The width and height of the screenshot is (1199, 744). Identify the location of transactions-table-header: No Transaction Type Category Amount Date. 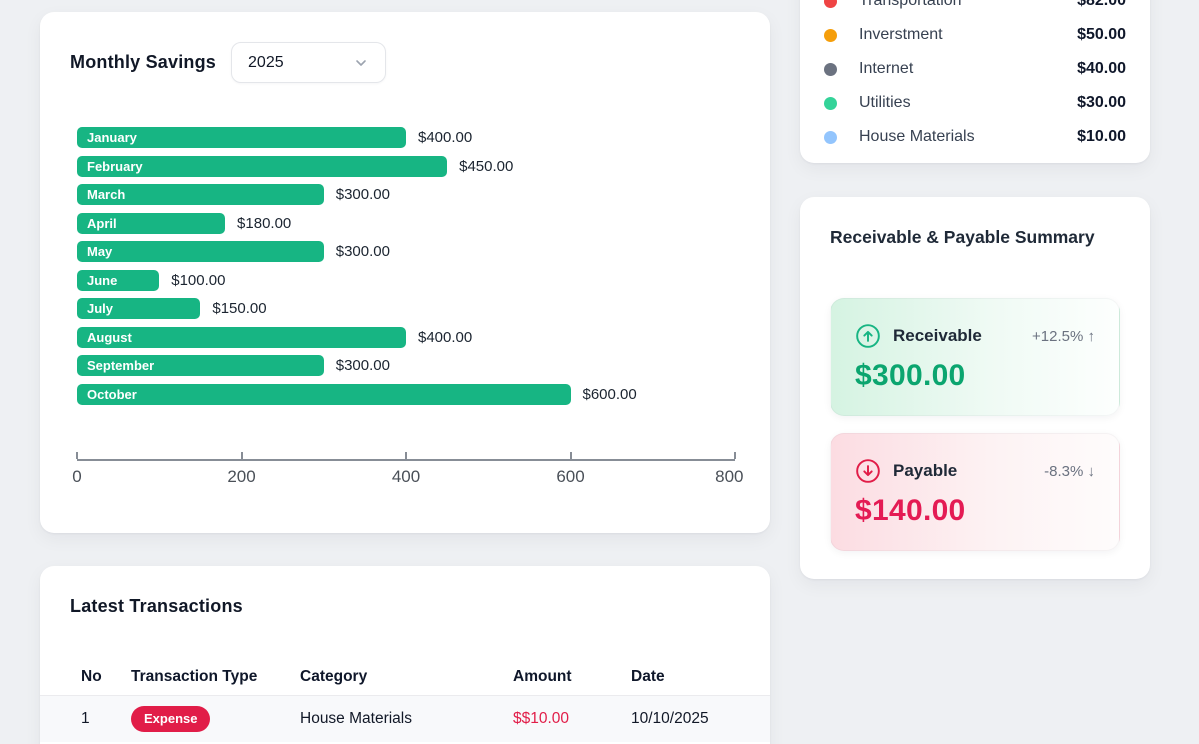
(405, 677).